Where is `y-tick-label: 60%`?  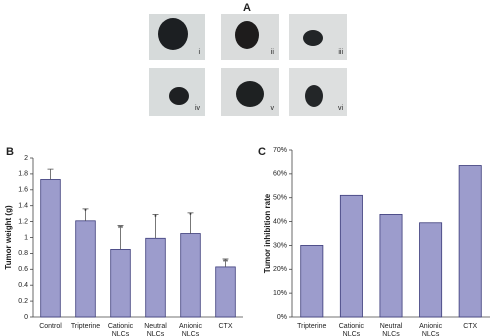
y-tick-label: 60% is located at coordinates (280, 174).